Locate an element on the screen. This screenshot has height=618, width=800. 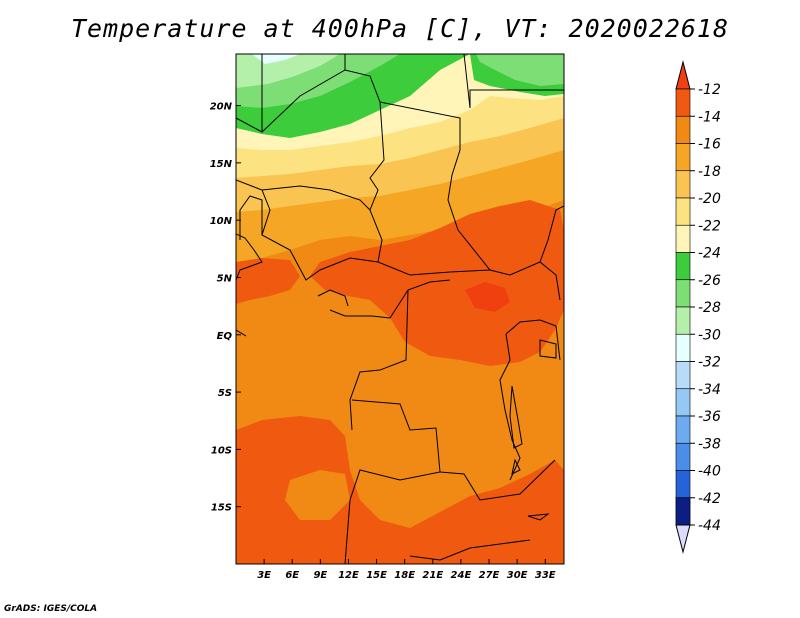
lat-tick-label: 5S is located at coordinates (225, 393).